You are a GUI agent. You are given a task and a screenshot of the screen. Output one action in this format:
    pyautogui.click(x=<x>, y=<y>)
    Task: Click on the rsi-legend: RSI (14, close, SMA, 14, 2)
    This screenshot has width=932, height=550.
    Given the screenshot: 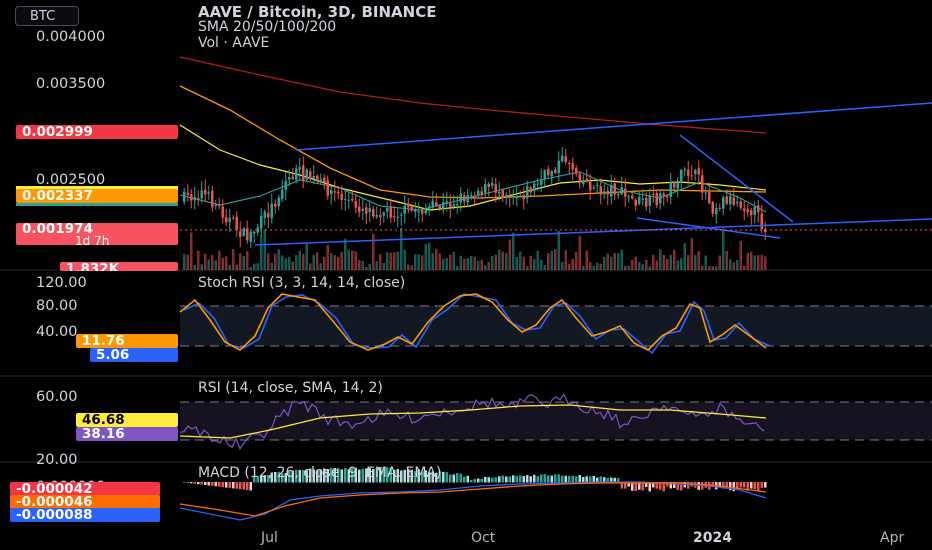 What is the action you would take?
    pyautogui.click(x=290, y=388)
    